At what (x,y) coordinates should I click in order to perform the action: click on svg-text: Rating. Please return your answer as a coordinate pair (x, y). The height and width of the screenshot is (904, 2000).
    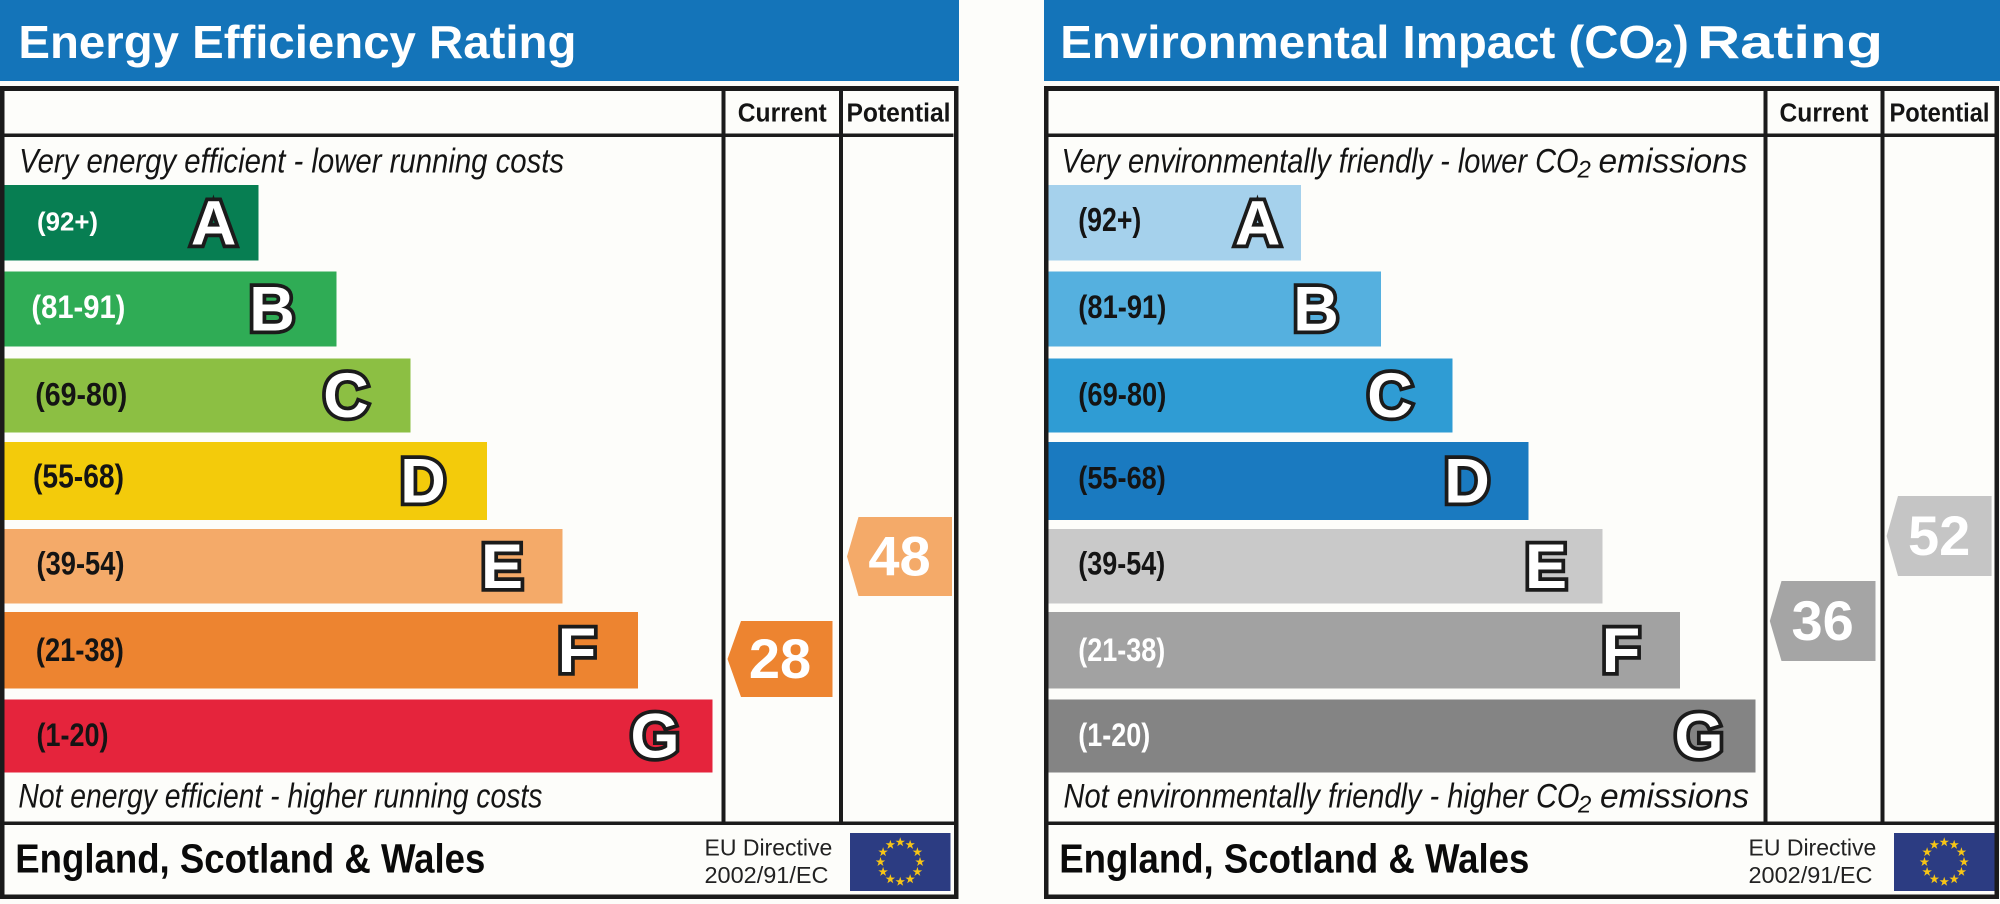
    Looking at the image, I should click on (1790, 42).